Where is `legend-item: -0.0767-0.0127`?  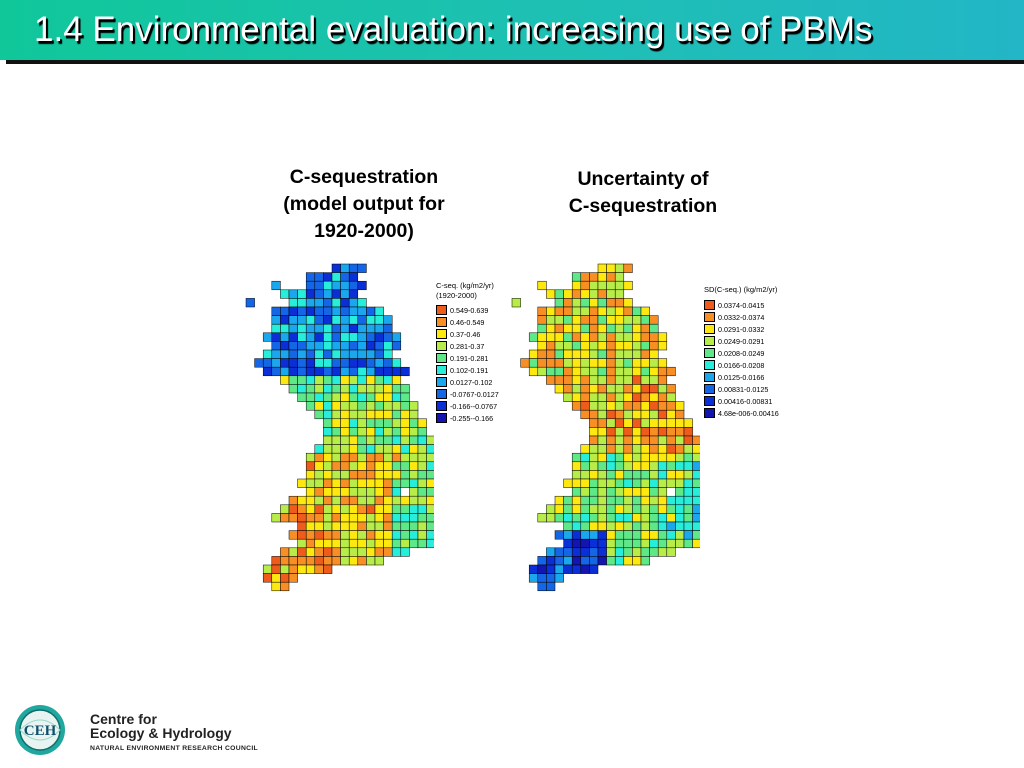
legend-item: -0.0767-0.0127 is located at coordinates (467, 394).